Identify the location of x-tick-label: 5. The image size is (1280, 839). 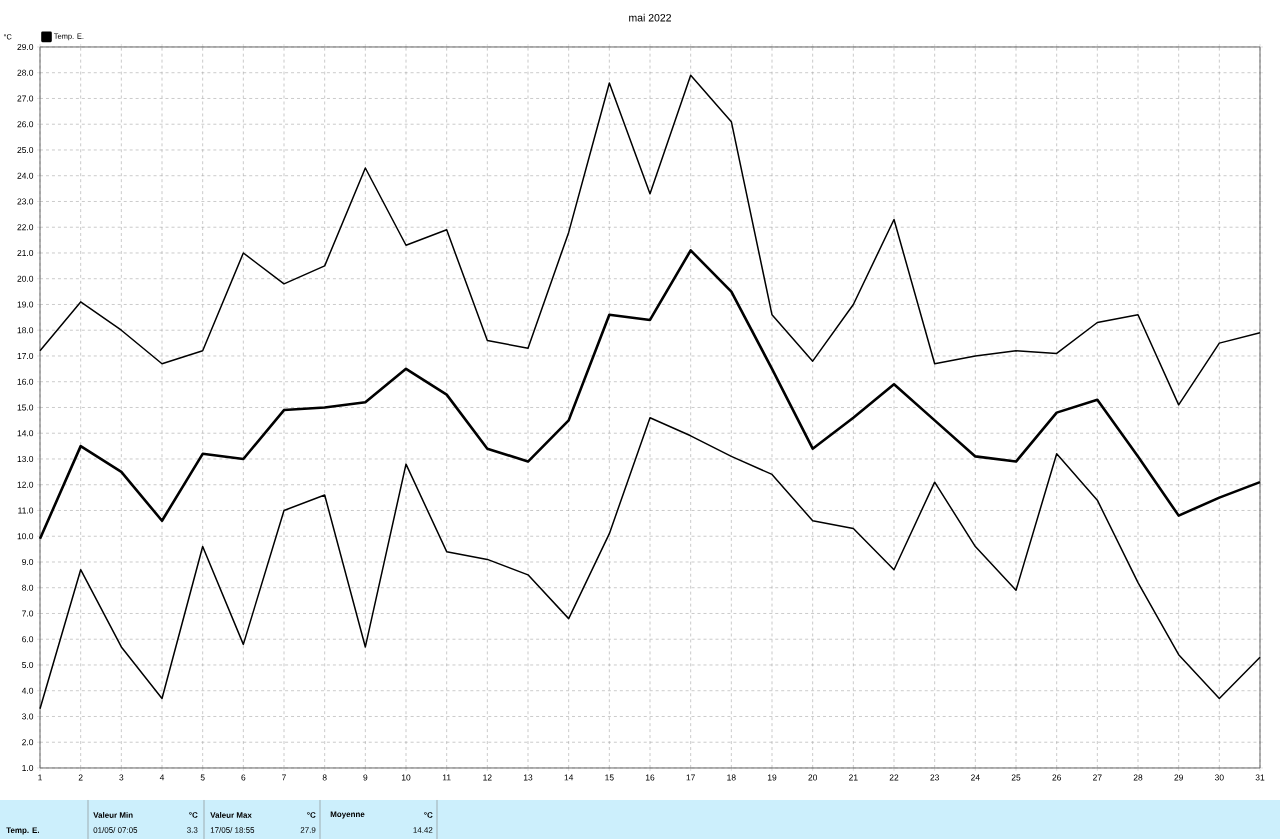
(202, 777).